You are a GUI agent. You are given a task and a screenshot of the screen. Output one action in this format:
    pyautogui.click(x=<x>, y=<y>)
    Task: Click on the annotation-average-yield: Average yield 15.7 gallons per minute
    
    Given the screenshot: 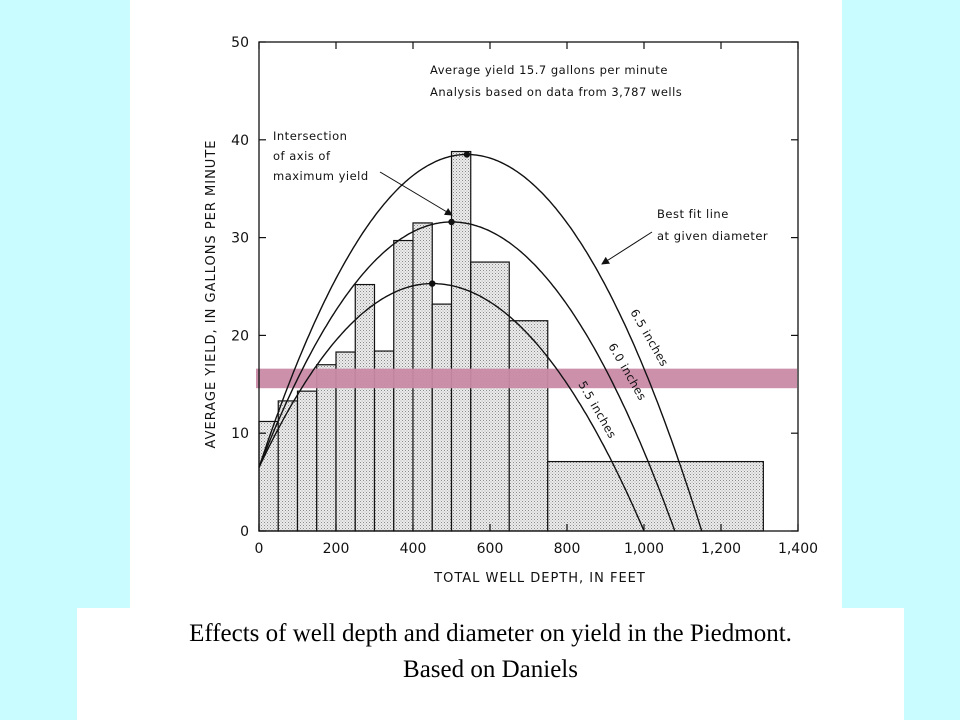 What is the action you would take?
    pyautogui.click(x=549, y=70)
    